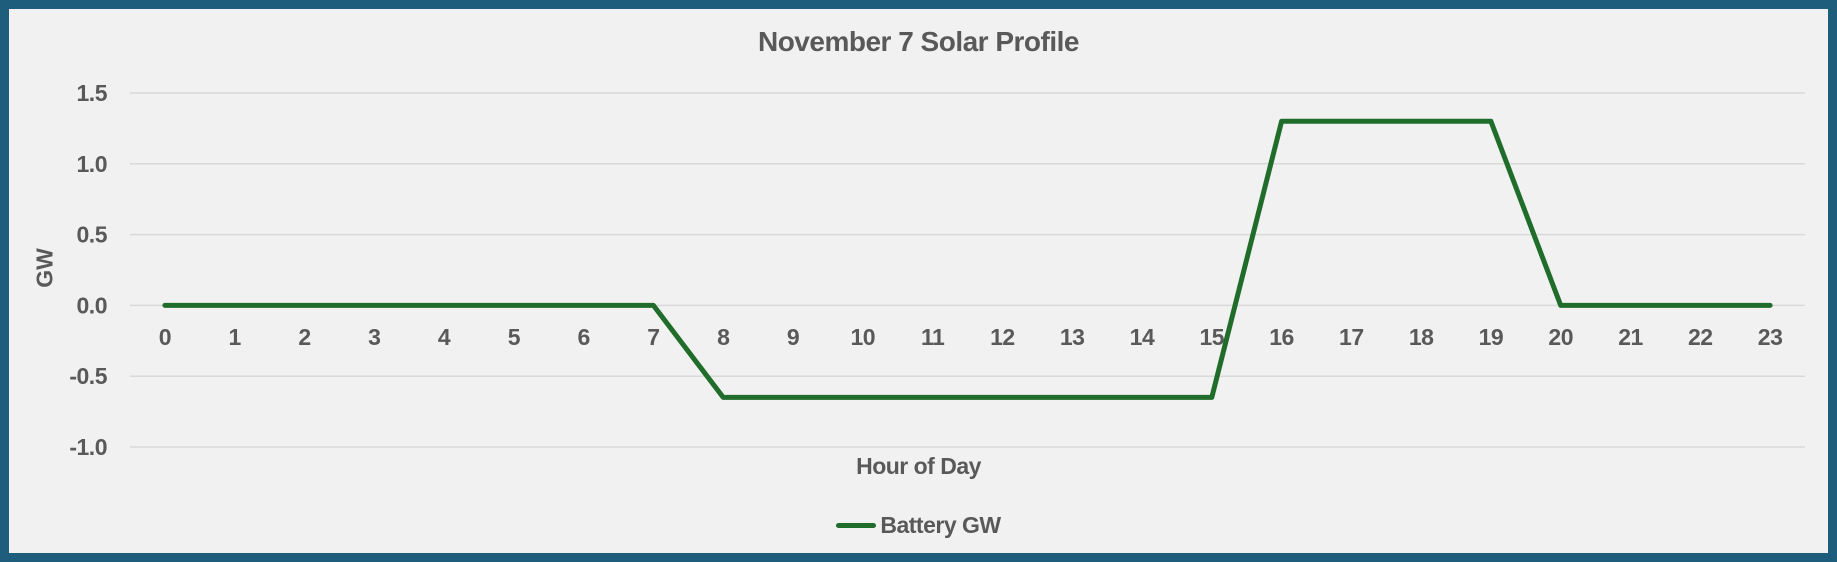 The height and width of the screenshot is (562, 1837). Describe the element at coordinates (1421, 337) in the screenshot. I see `x-tick-label: 18` at that location.